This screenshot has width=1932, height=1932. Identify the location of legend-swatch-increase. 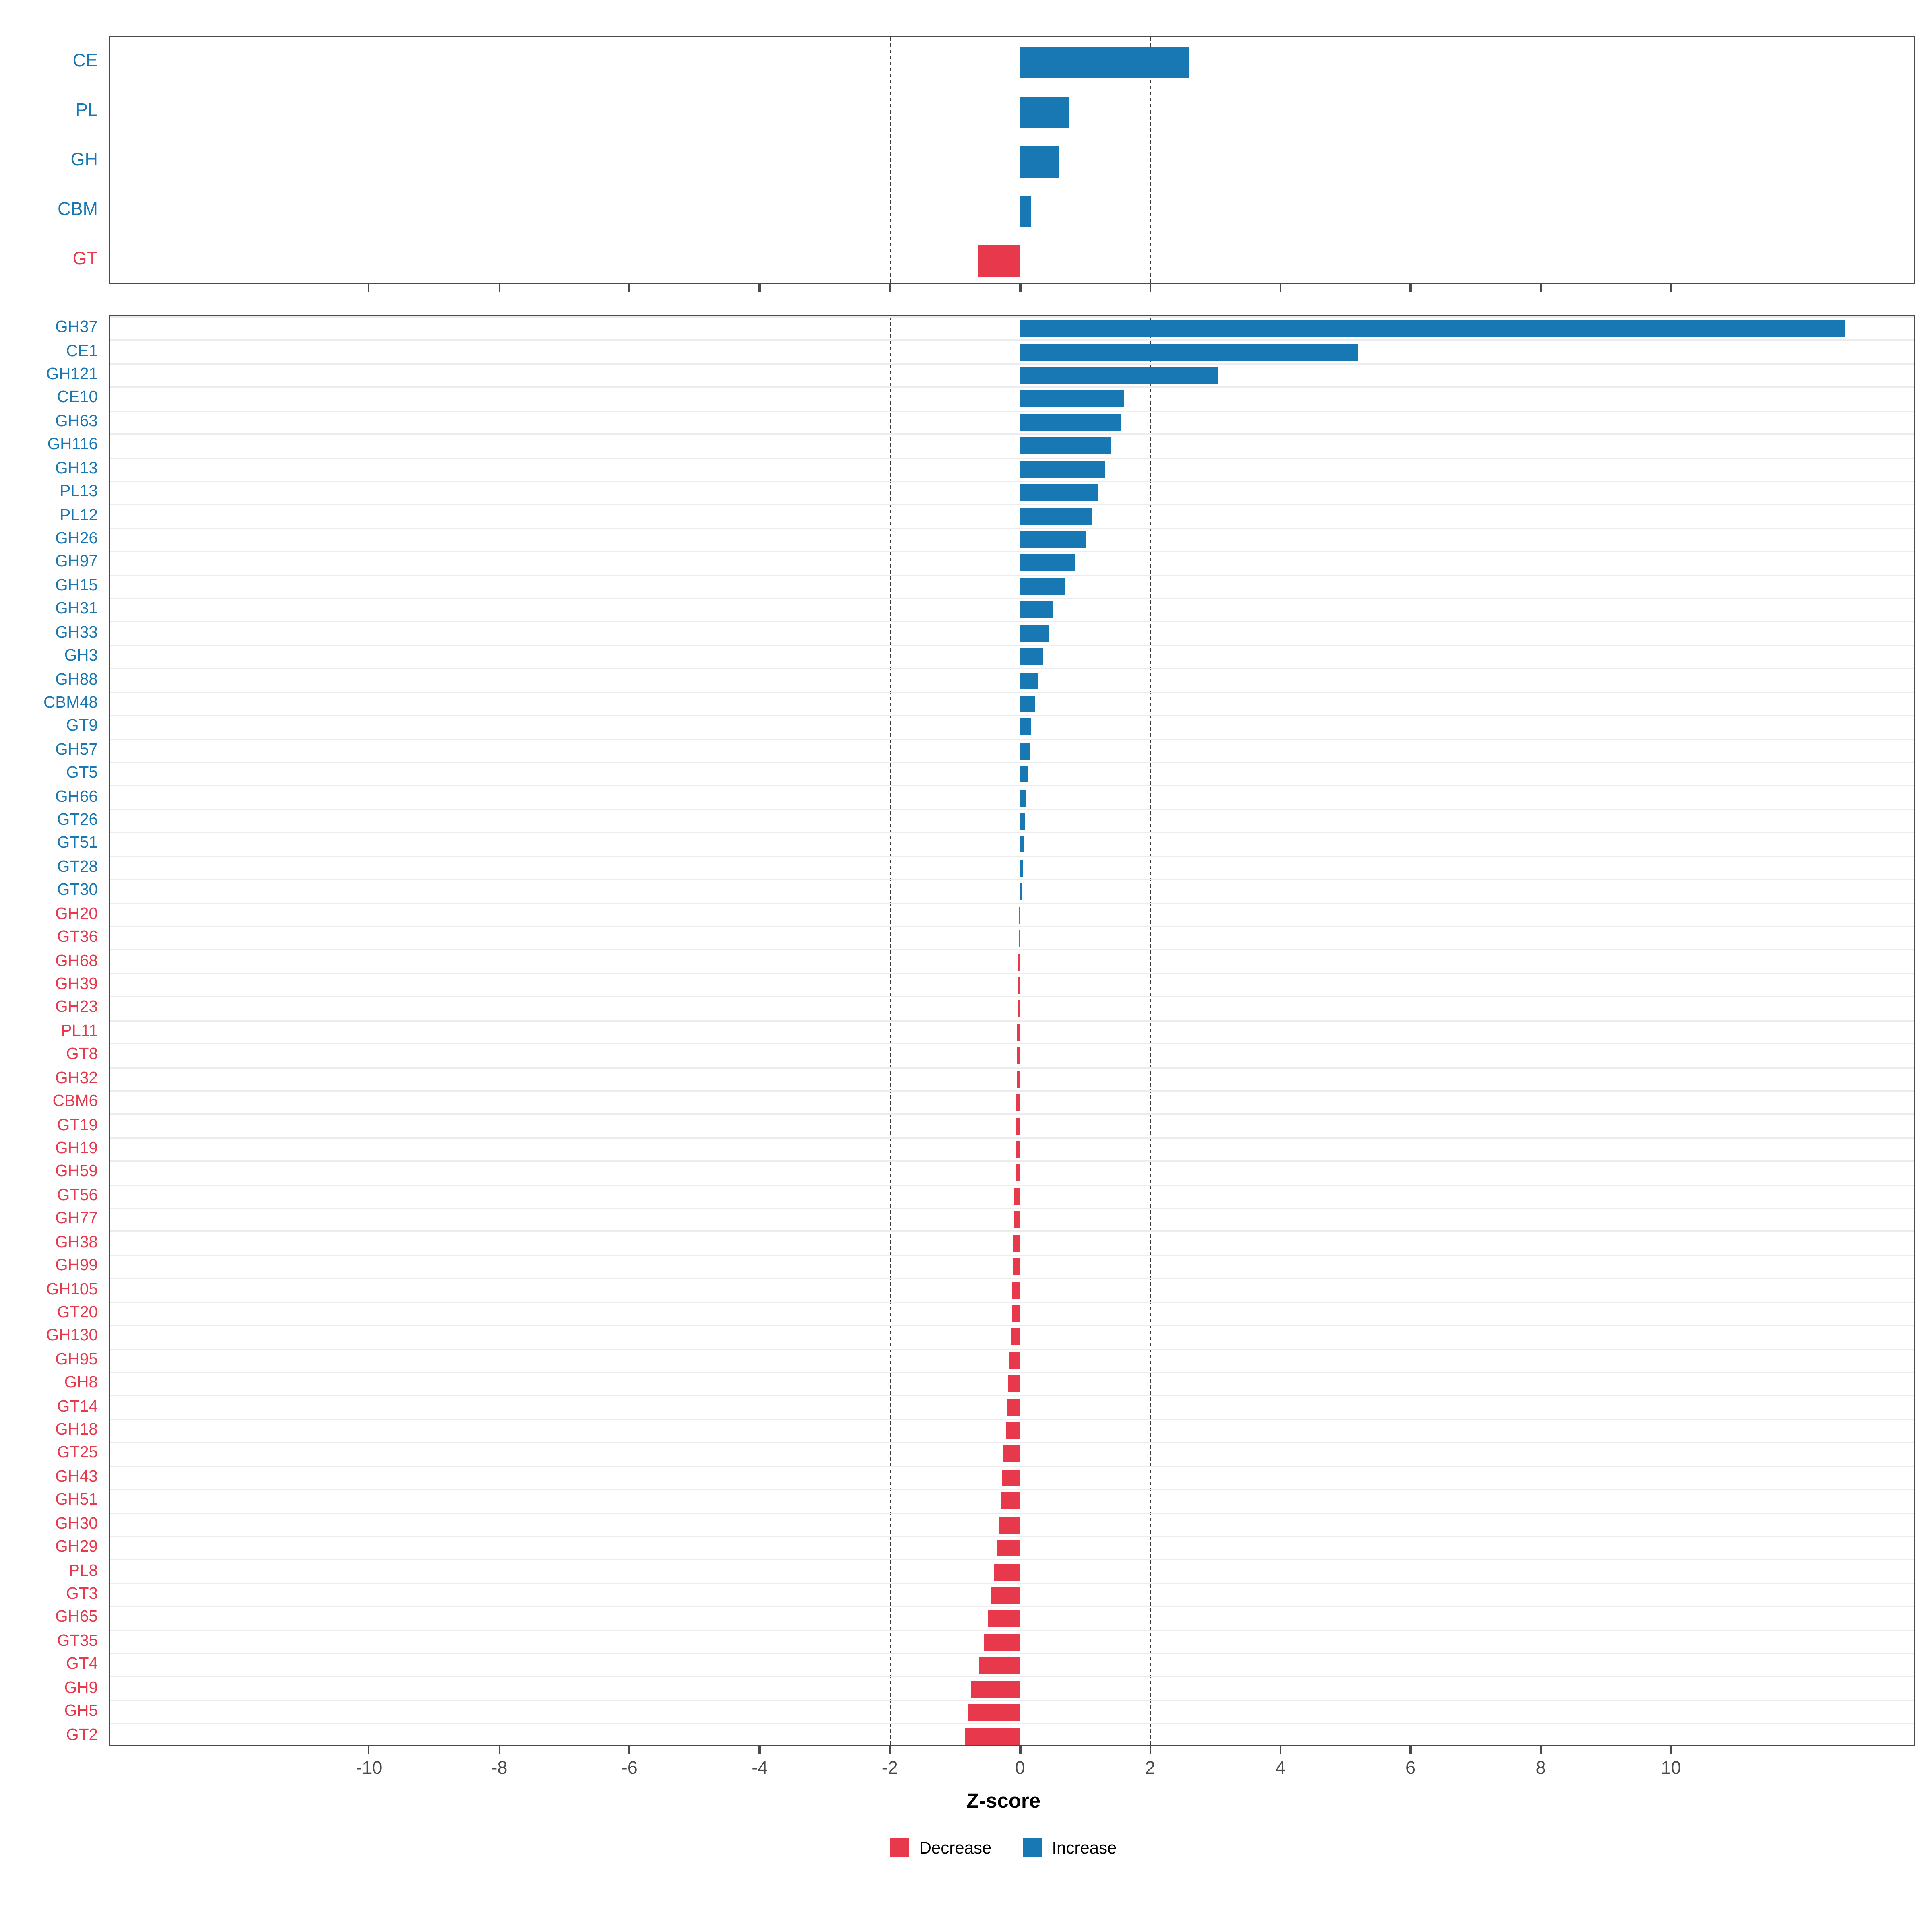
(1032, 1848).